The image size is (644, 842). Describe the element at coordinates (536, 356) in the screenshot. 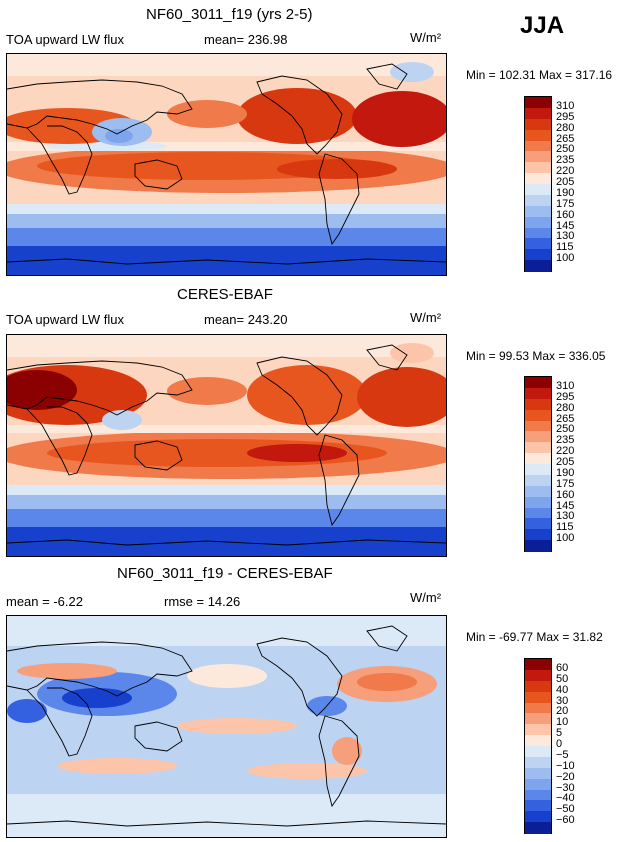

I see `panel-2-minmax: Min = 99.53 Max = 336.05` at that location.